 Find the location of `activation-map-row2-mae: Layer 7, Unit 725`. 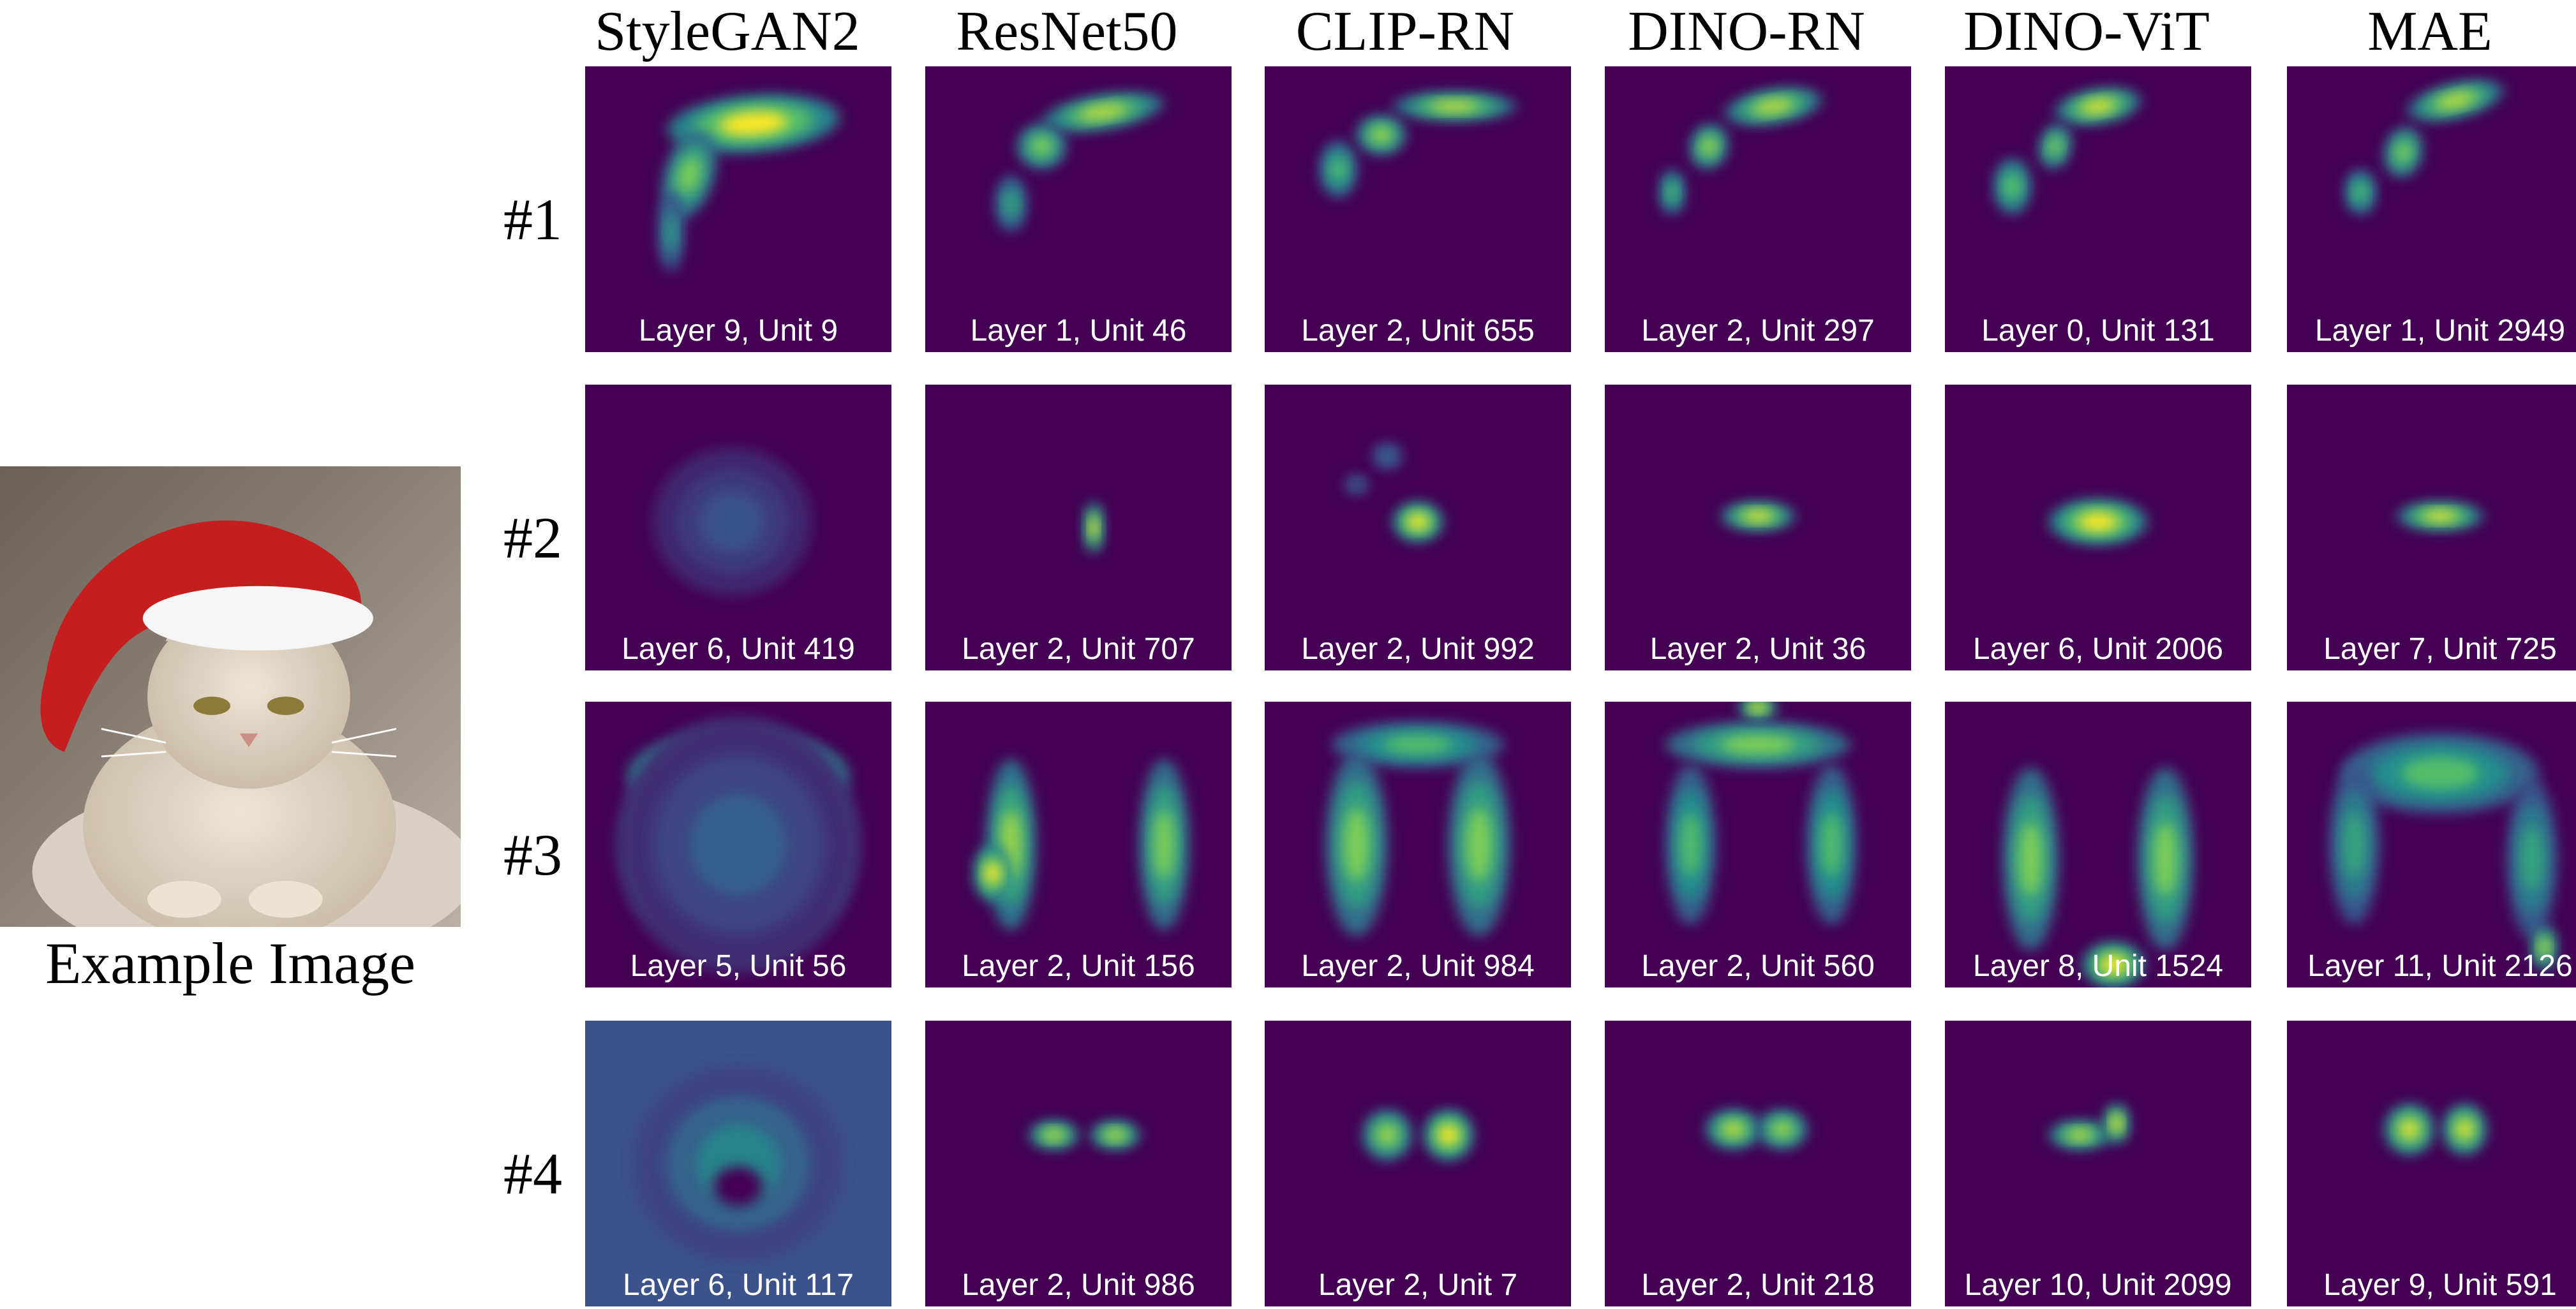

activation-map-row2-mae: Layer 7, Unit 725 is located at coordinates (2431, 527).